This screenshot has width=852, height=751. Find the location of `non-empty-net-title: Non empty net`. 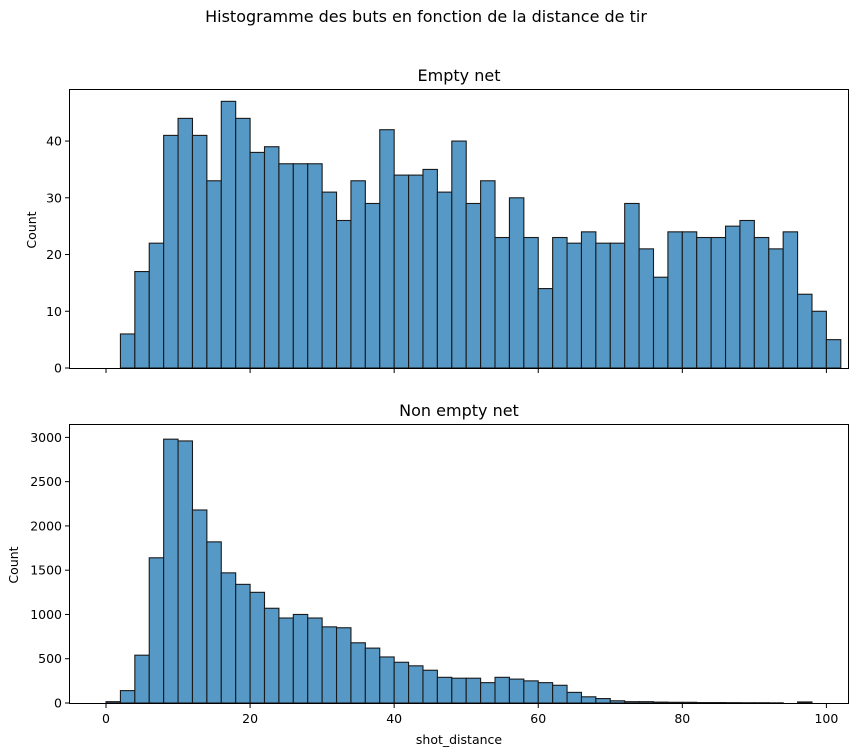

non-empty-net-title: Non empty net is located at coordinates (459, 410).